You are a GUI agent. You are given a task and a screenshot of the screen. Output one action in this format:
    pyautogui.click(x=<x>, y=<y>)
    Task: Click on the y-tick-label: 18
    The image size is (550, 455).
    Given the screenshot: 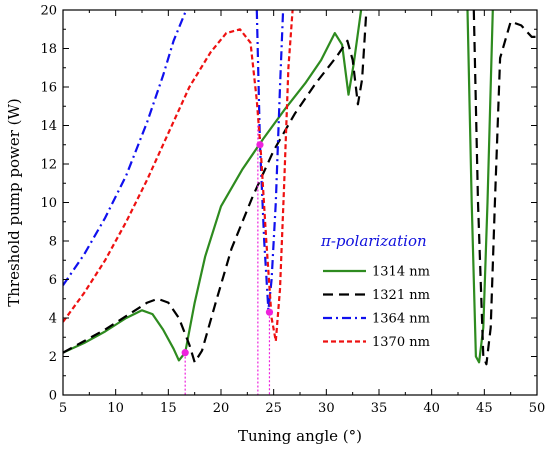 What is the action you would take?
    pyautogui.click(x=48, y=49)
    